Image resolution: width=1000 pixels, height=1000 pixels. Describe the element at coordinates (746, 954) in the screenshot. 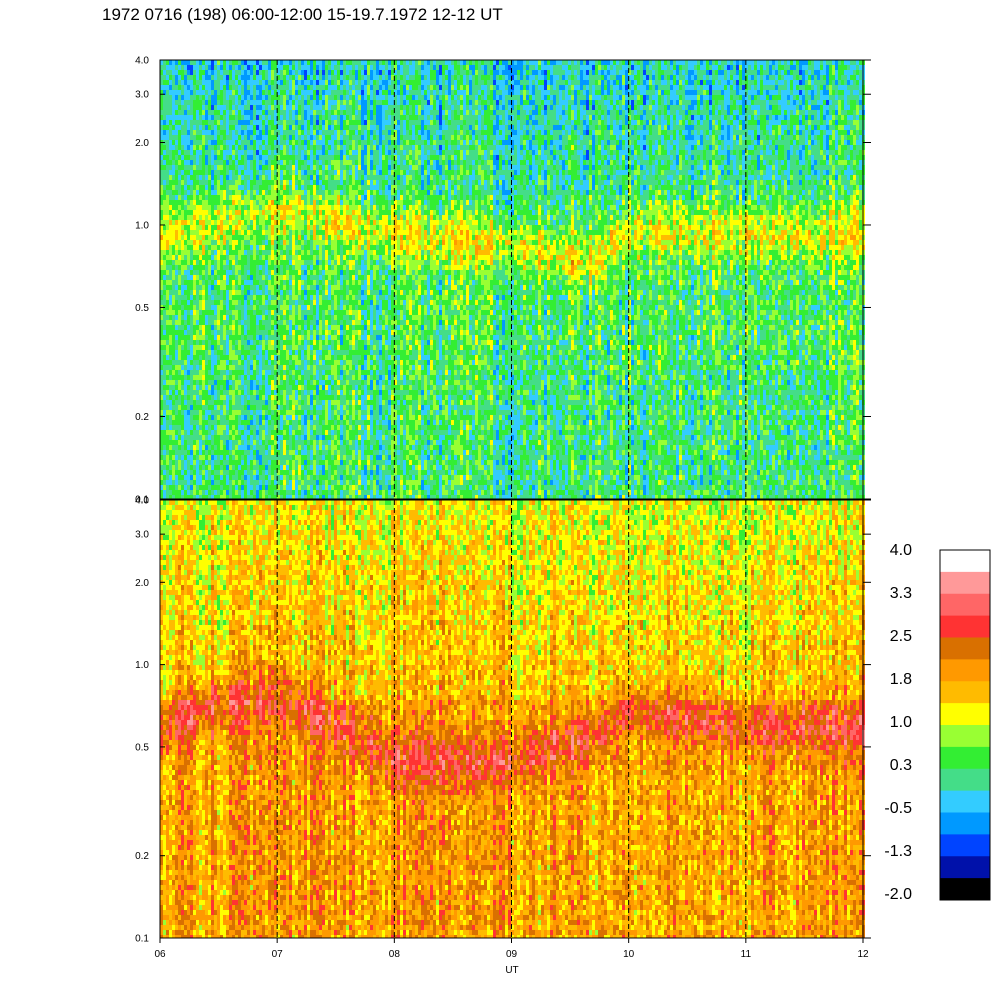

I see `x-tick-label: 11` at that location.